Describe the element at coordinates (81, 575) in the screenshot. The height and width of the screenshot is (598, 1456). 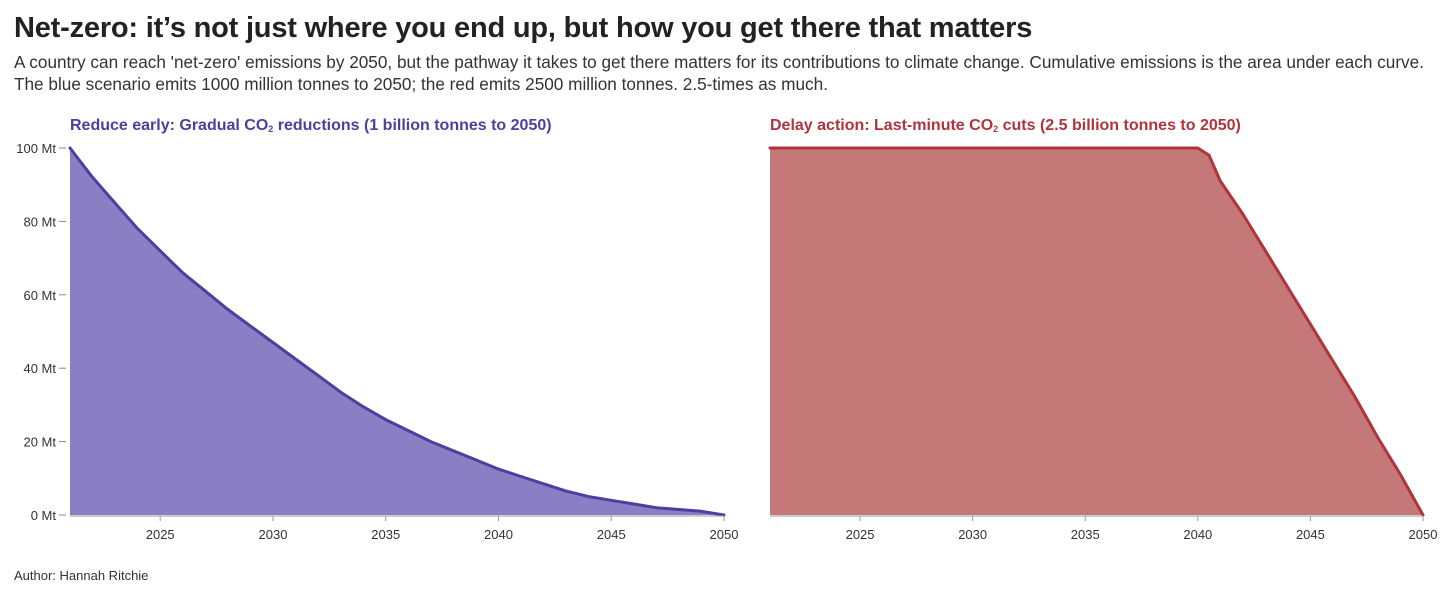
I see `author-credit: Author: Hannah Ritchie` at that location.